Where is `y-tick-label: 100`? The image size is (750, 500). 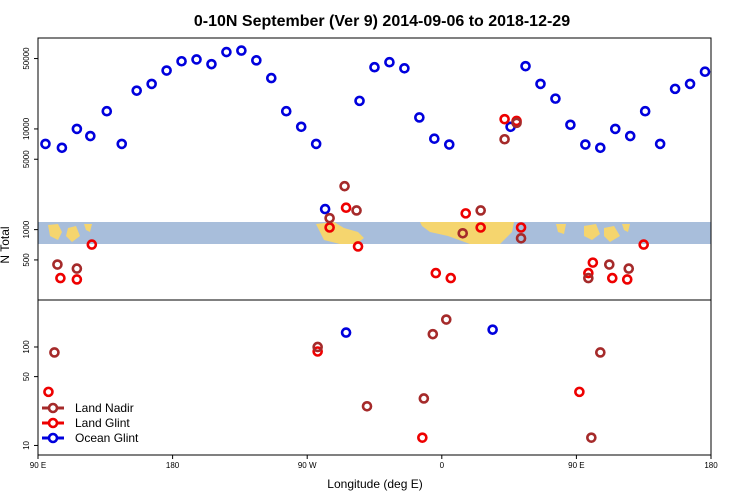 y-tick-label: 100 is located at coordinates (26, 347).